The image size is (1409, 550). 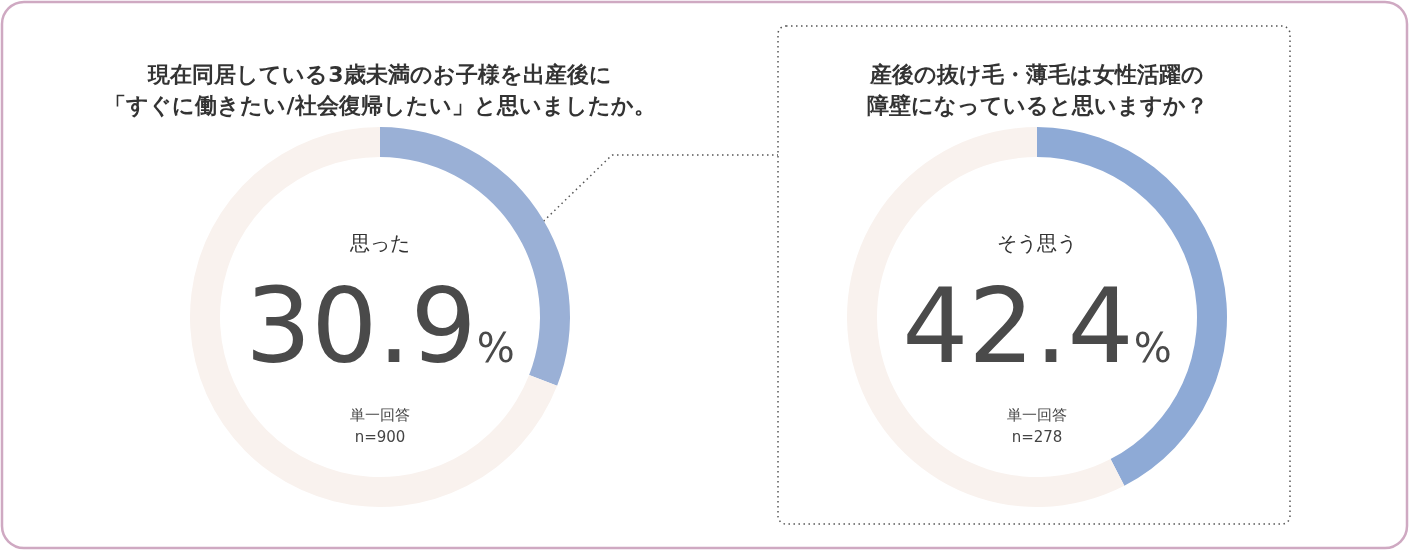 What do you see at coordinates (379, 243) in the screenshot?
I see `slice-label: 思った` at bounding box center [379, 243].